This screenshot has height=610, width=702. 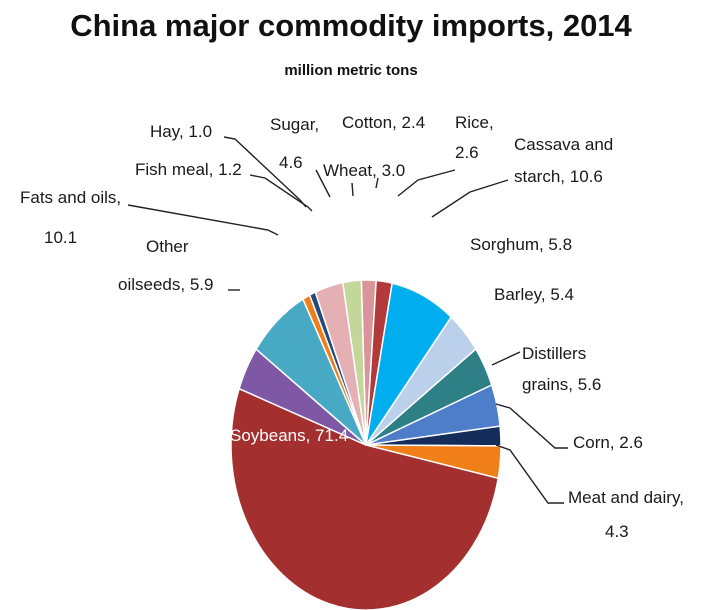 What do you see at coordinates (506, 358) in the screenshot?
I see `leader-line-distillers-grains` at bounding box center [506, 358].